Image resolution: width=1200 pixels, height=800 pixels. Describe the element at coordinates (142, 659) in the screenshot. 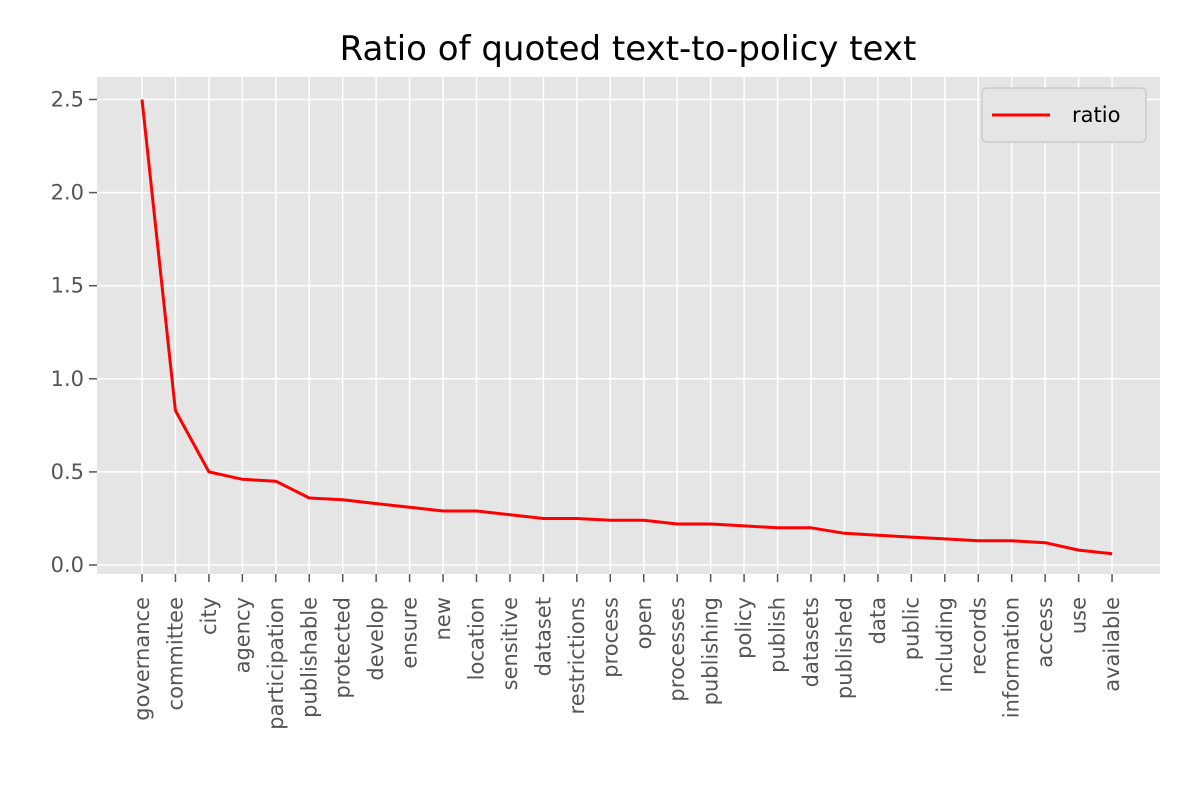

I see `x-tick-label: governance` at that location.